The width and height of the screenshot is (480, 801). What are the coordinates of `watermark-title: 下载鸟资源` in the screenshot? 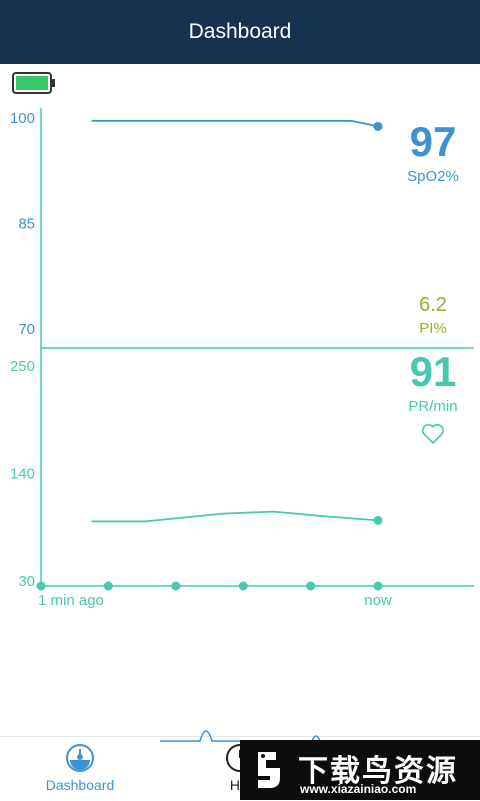 It's located at (378, 771).